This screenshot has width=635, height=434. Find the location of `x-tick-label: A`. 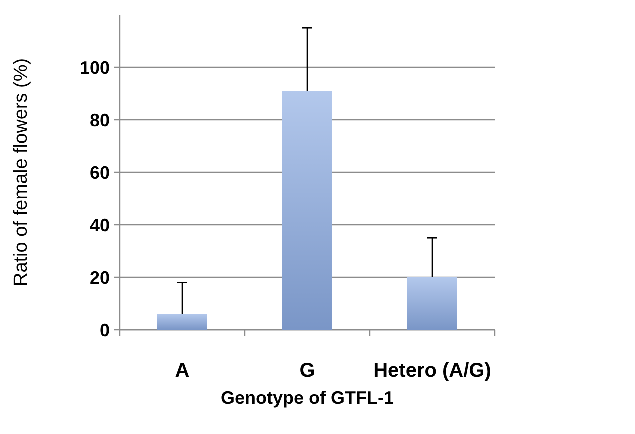

x-tick-label: A is located at coordinates (182, 371).